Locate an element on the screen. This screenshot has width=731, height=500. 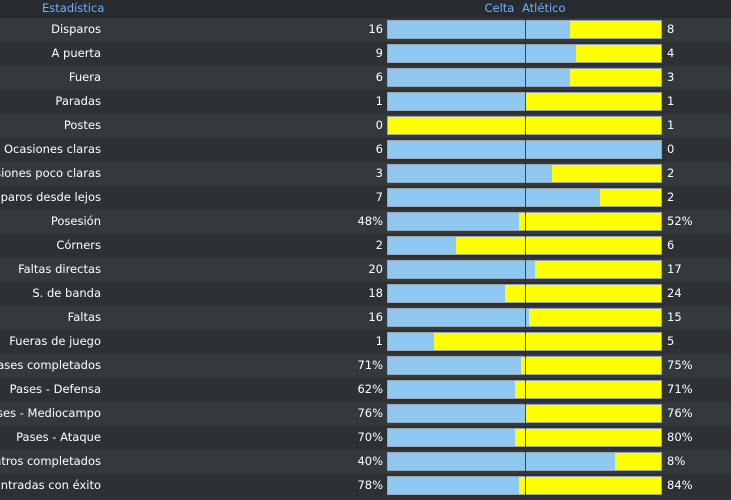
stat-row: Ocasiones poco claras 3 2 is located at coordinates (365, 174).